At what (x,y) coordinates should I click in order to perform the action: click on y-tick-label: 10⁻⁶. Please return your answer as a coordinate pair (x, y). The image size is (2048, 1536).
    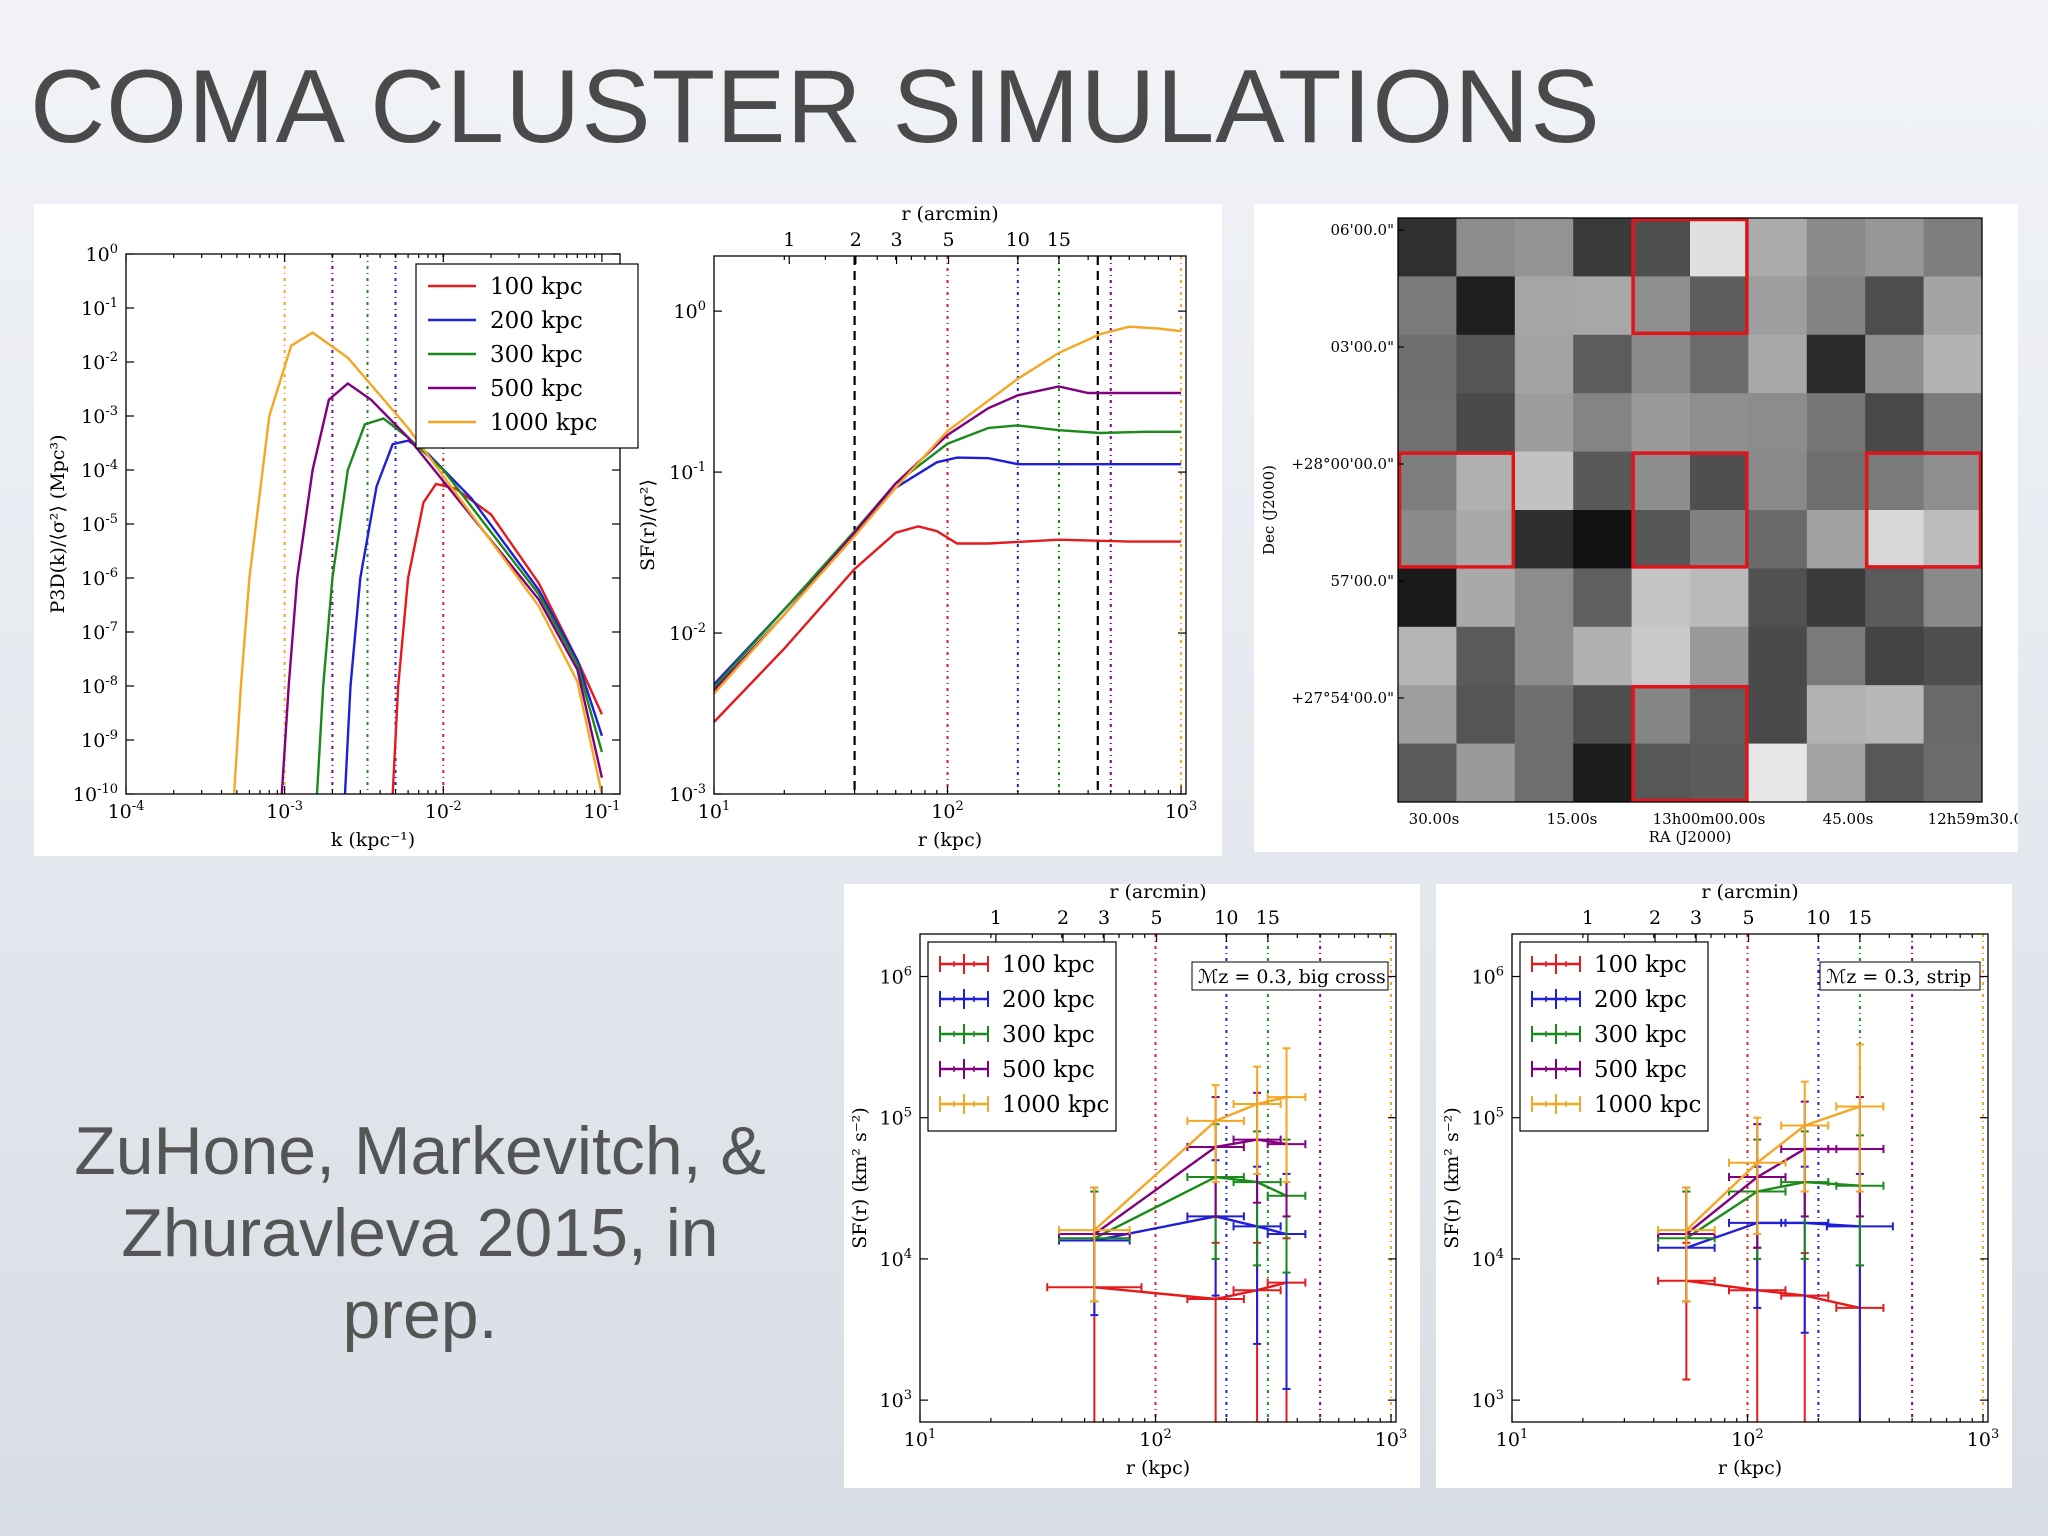
    Looking at the image, I should click on (99, 578).